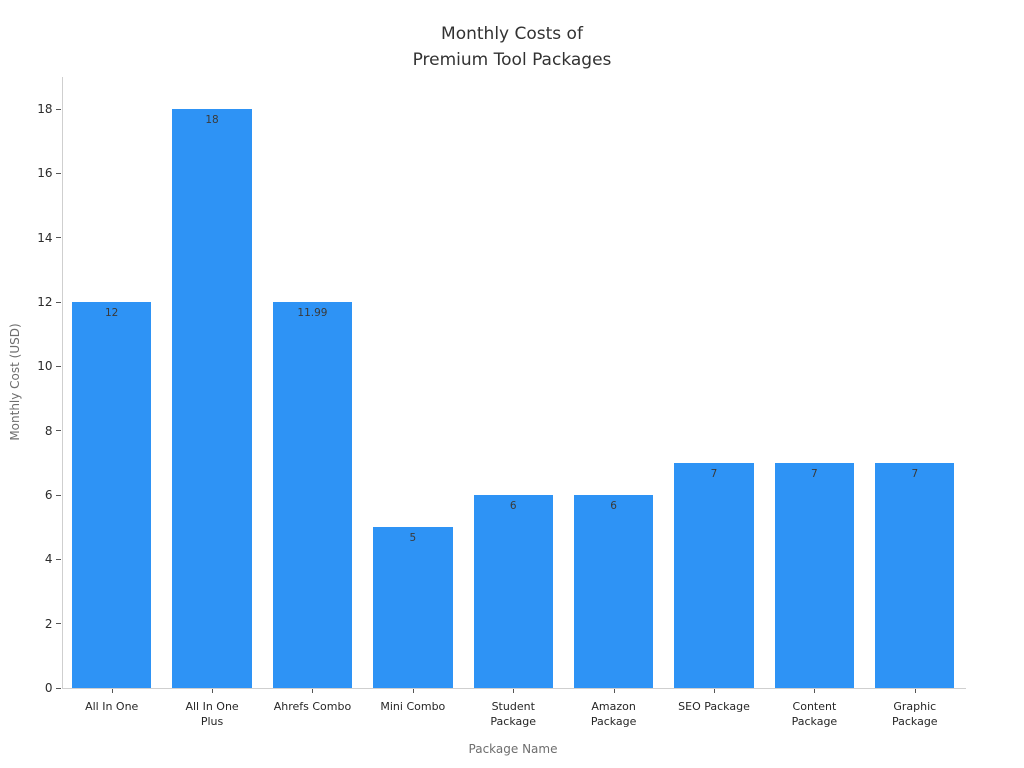 The image size is (1024, 768). What do you see at coordinates (512, 47) in the screenshot?
I see `chart-title: Monthly Costs of Premium Tool Packages` at bounding box center [512, 47].